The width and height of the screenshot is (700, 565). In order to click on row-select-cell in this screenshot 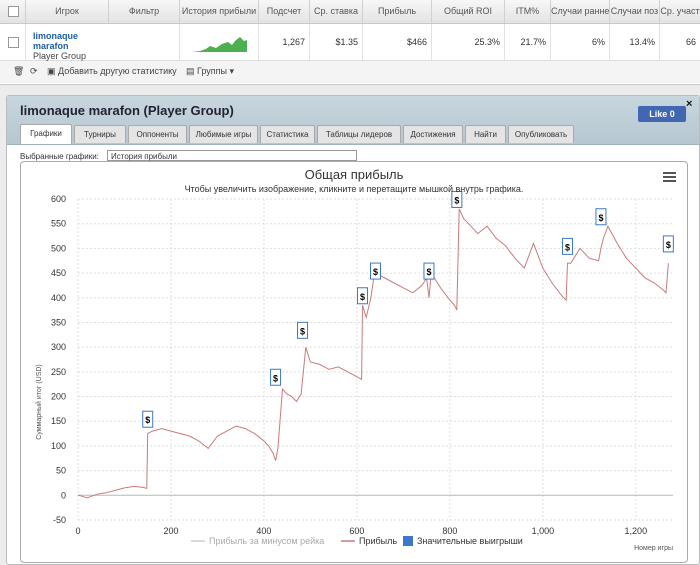, I will do `click(13, 42)`.